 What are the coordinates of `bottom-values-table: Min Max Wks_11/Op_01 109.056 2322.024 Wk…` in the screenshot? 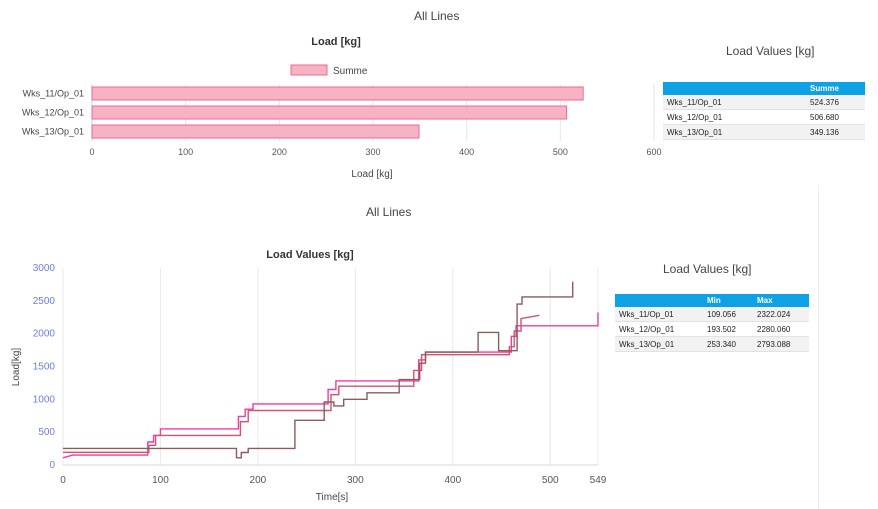 It's located at (712, 323).